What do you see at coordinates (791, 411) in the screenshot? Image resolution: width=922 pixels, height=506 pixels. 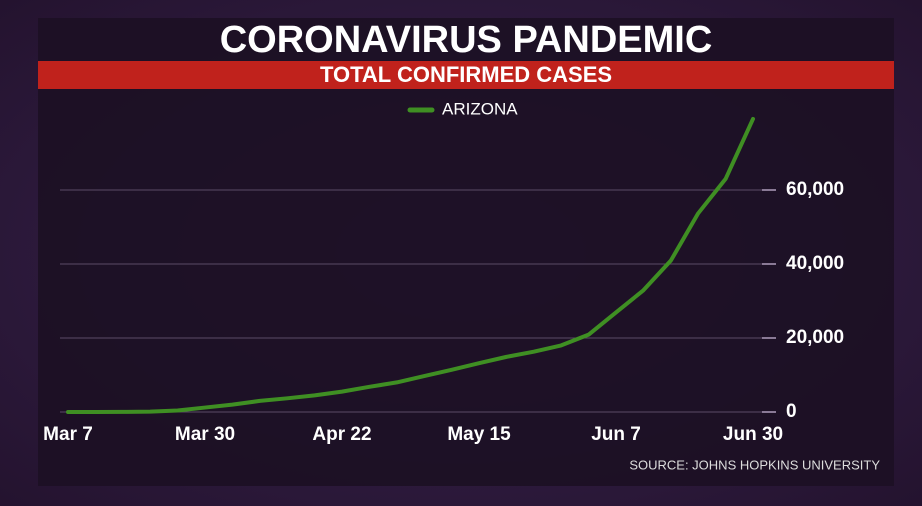 I see `y-tick-label: 0` at bounding box center [791, 411].